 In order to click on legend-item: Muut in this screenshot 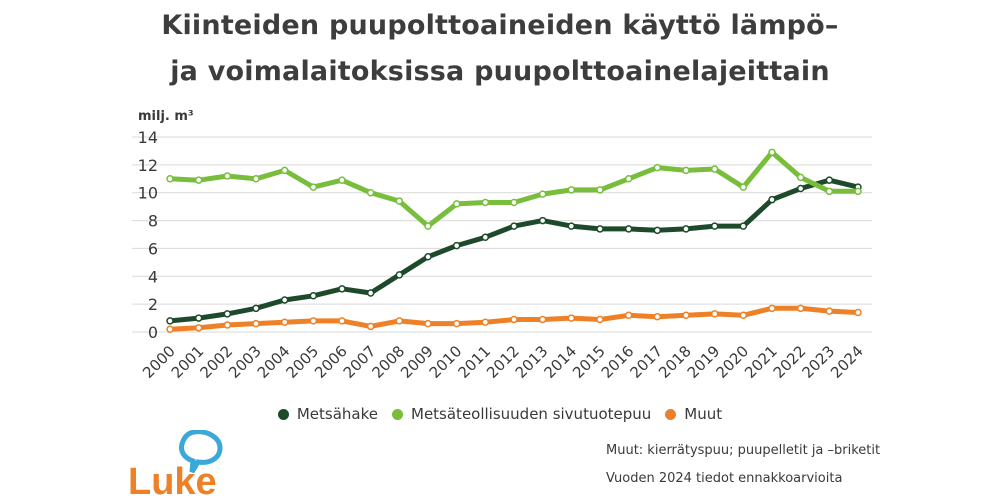, I will do `click(693, 414)`.